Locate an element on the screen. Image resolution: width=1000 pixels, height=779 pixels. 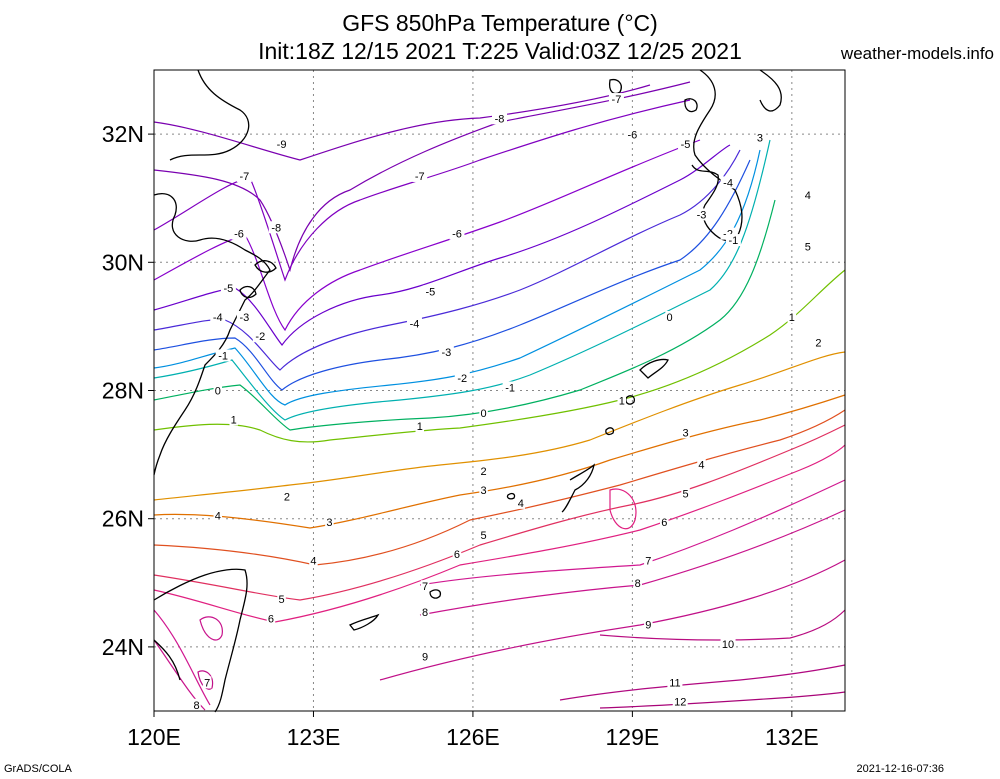
contour-label: -6 is located at coordinates (239, 235).